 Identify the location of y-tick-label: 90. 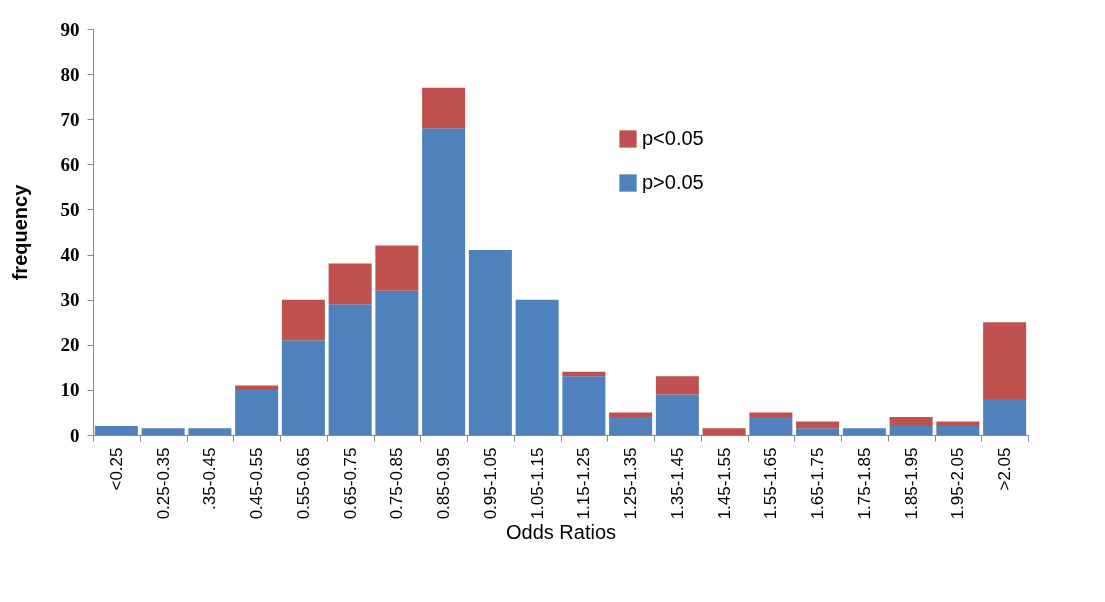
(70, 29).